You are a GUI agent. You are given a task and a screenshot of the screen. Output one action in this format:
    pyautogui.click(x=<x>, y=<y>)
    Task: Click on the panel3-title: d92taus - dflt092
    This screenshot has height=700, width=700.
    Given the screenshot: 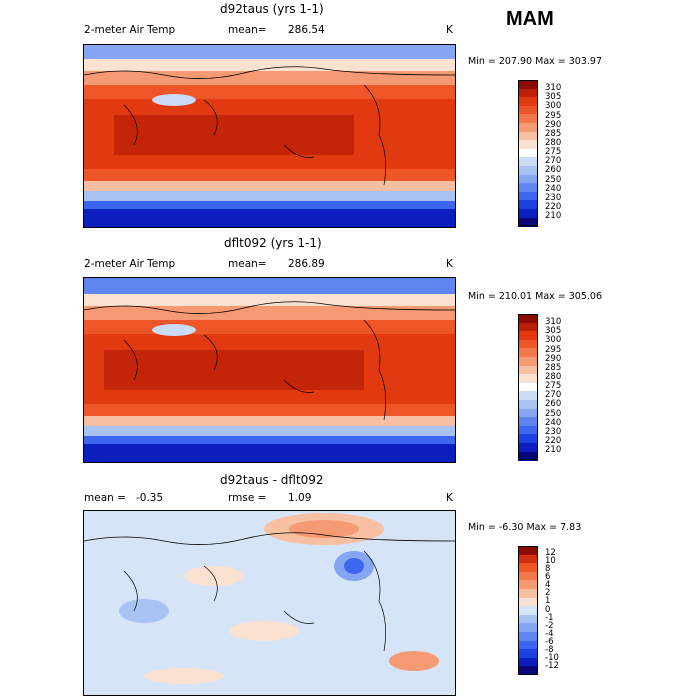 What is the action you would take?
    pyautogui.click(x=272, y=480)
    